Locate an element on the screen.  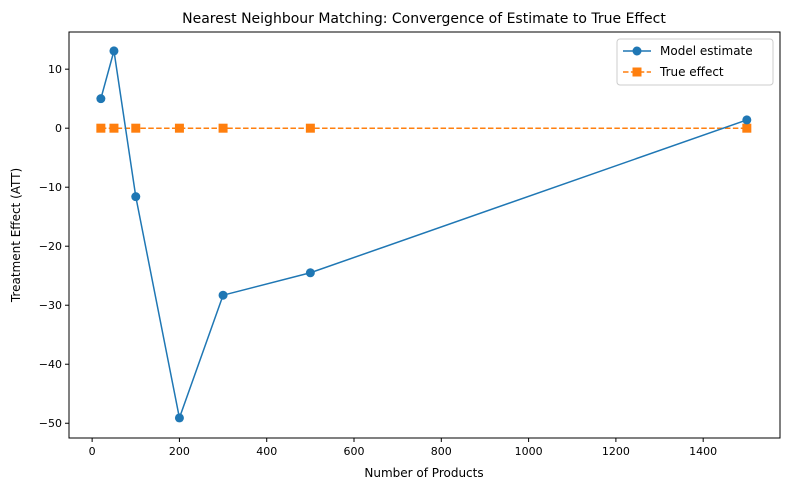
x-tick-label: 1400 is located at coordinates (703, 451).